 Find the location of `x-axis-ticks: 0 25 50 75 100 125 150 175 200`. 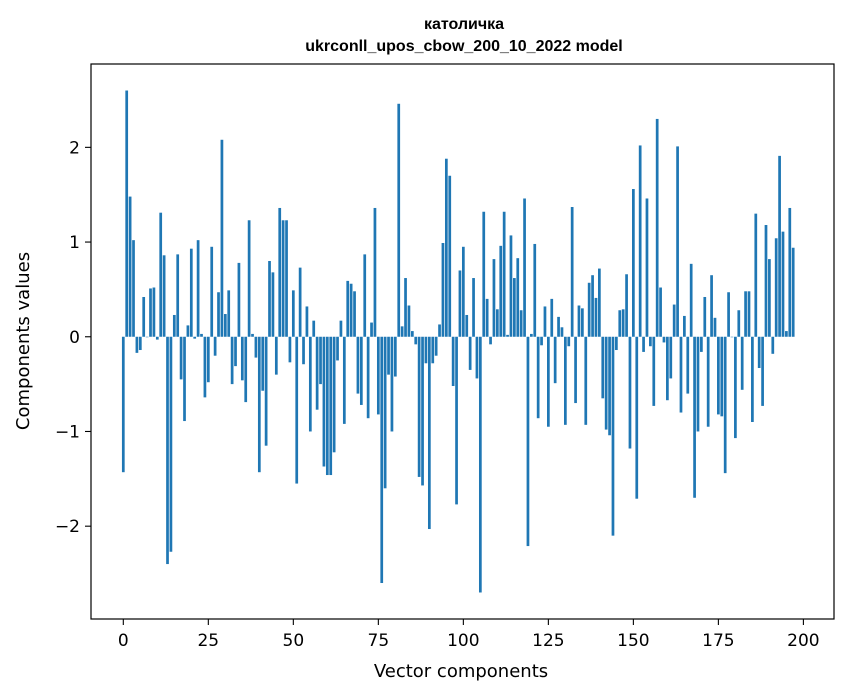

x-axis-ticks: 0 25 50 75 100 125 150 175 200 is located at coordinates (469, 635).